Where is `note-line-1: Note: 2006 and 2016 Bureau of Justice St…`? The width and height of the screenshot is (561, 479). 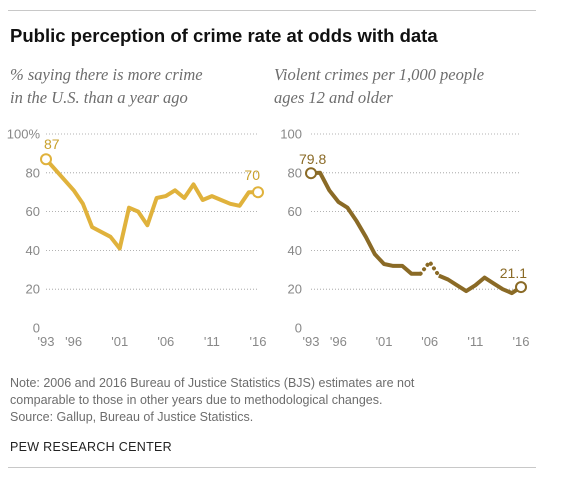 note-line-1: Note: 2006 and 2016 Bureau of Justice St… is located at coordinates (212, 383).